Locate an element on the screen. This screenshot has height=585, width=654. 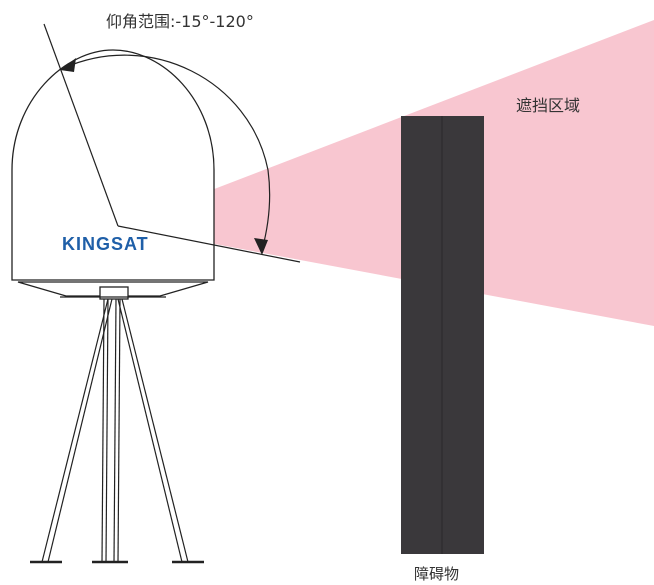
obstacle is located at coordinates (442, 335).